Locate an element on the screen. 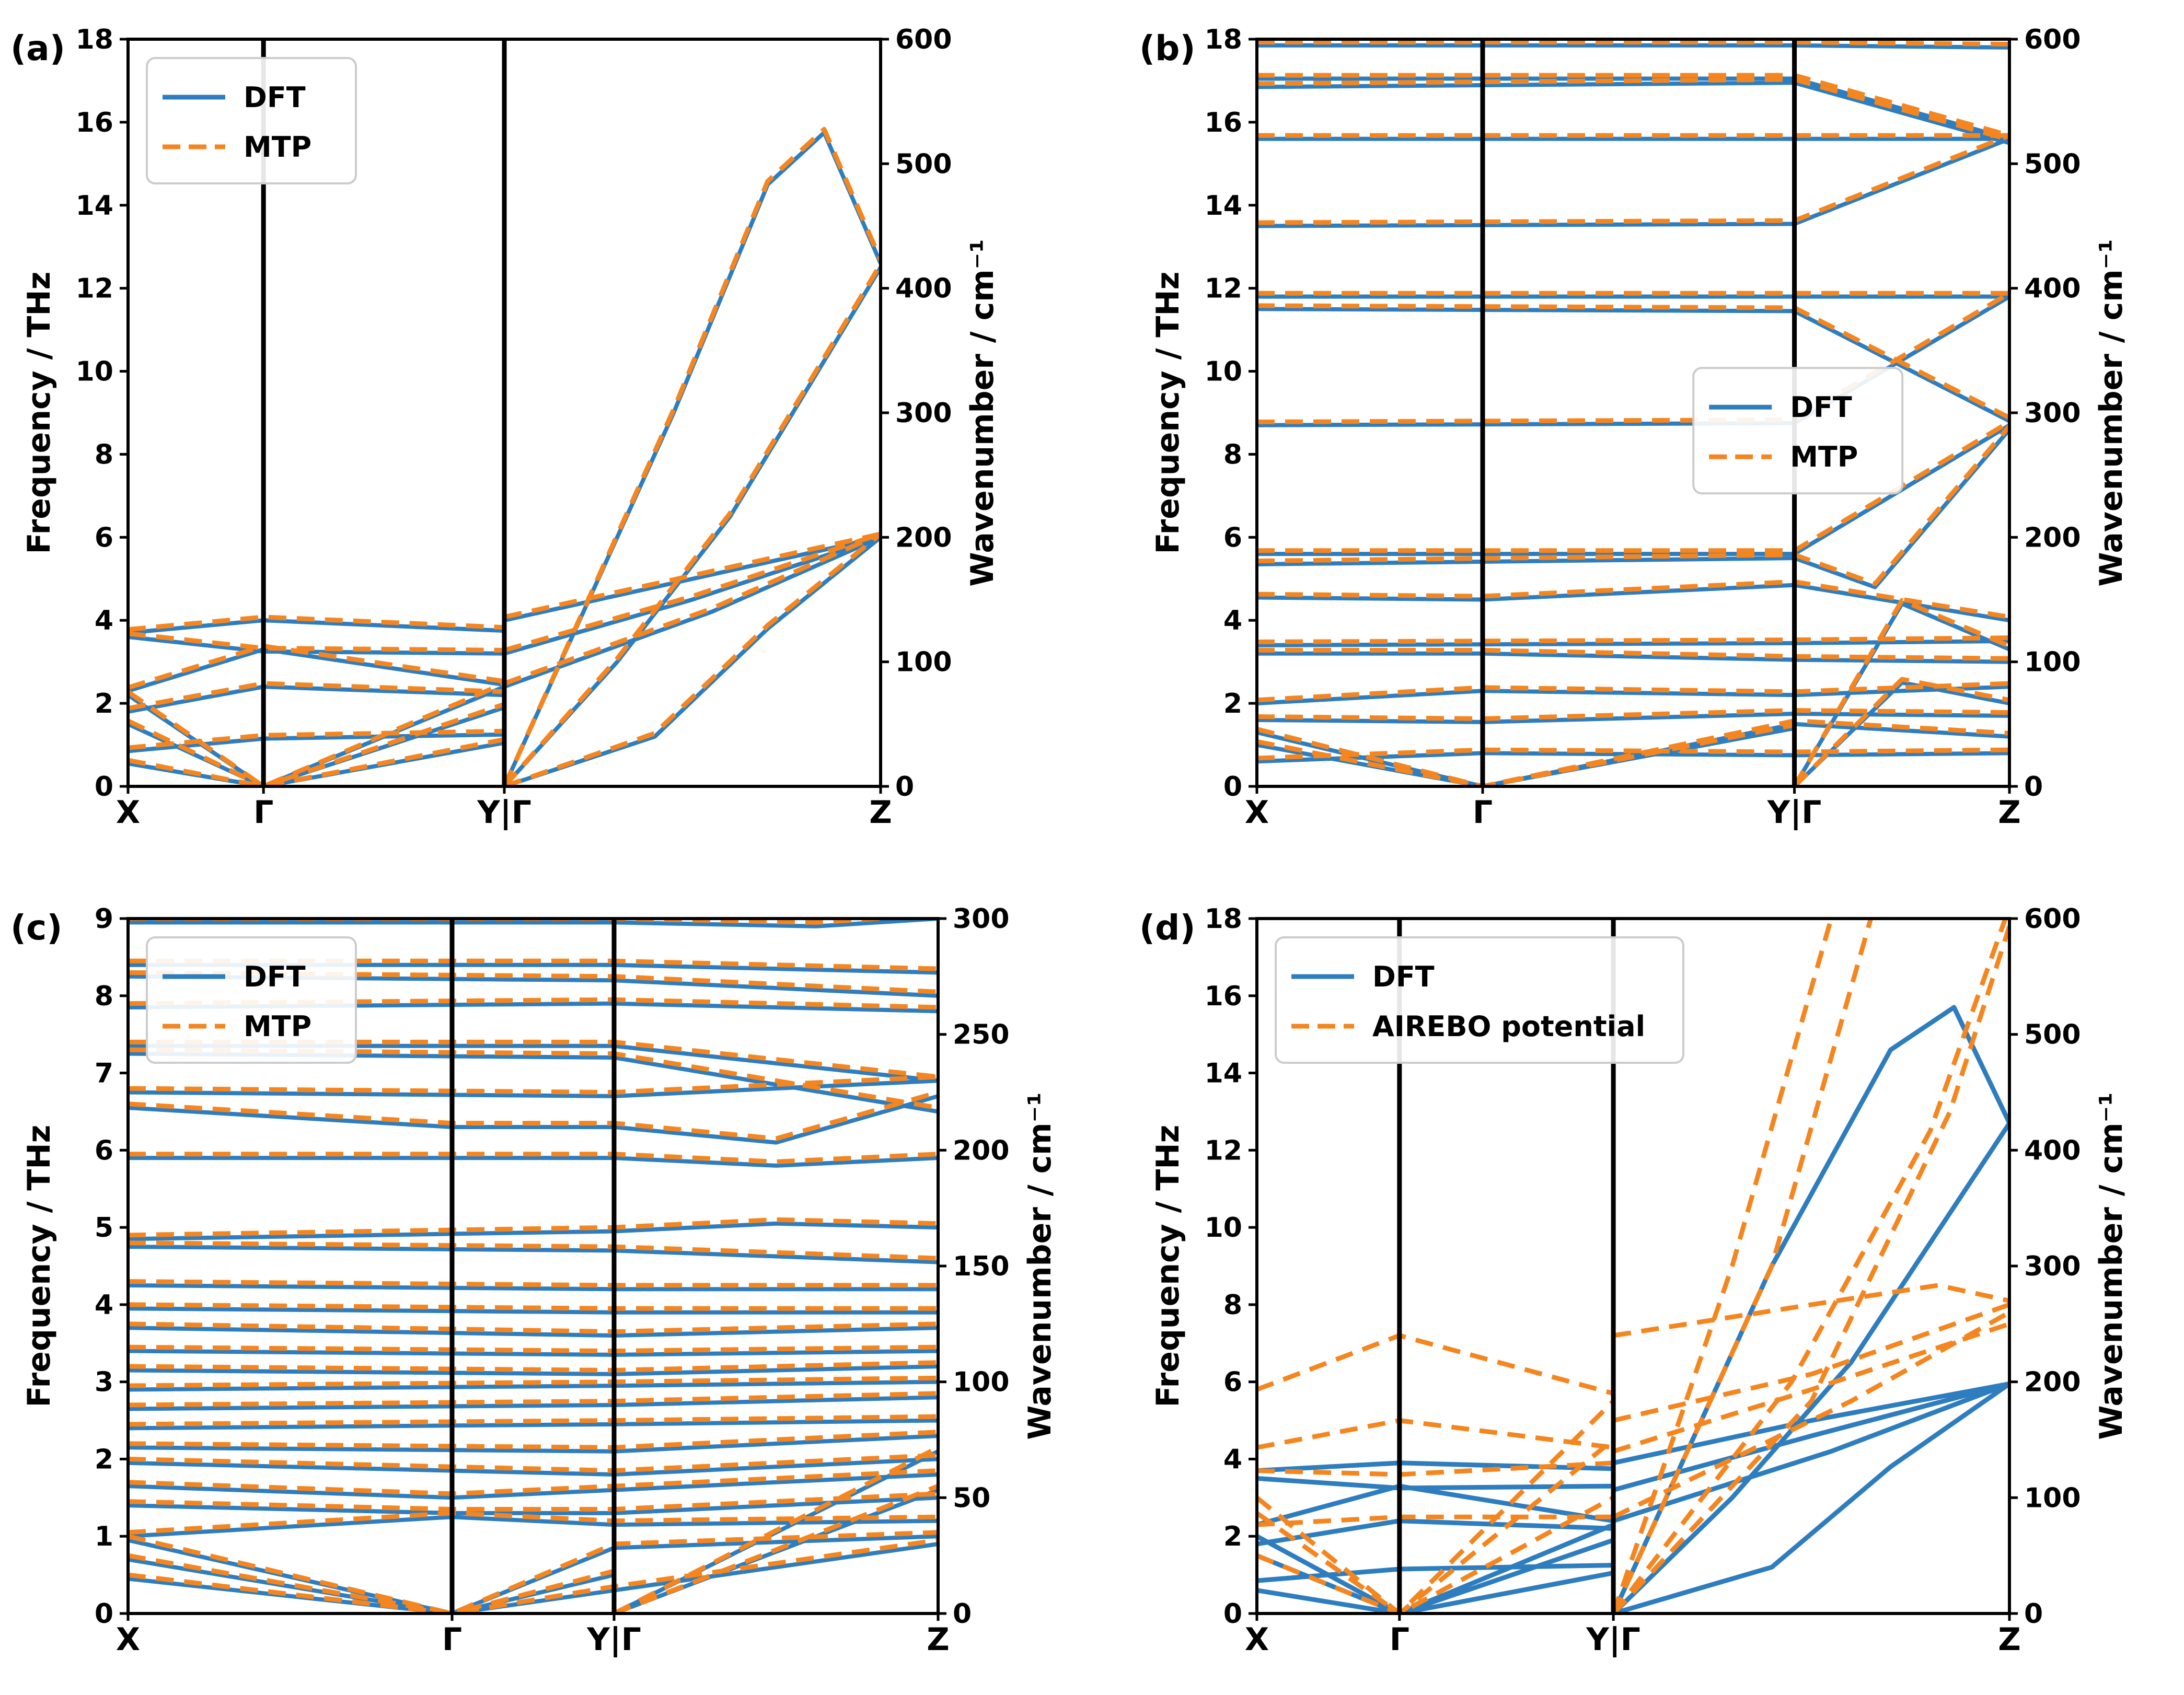 This screenshot has height=1695, width=2184. panel-label: (a) is located at coordinates (38, 48).